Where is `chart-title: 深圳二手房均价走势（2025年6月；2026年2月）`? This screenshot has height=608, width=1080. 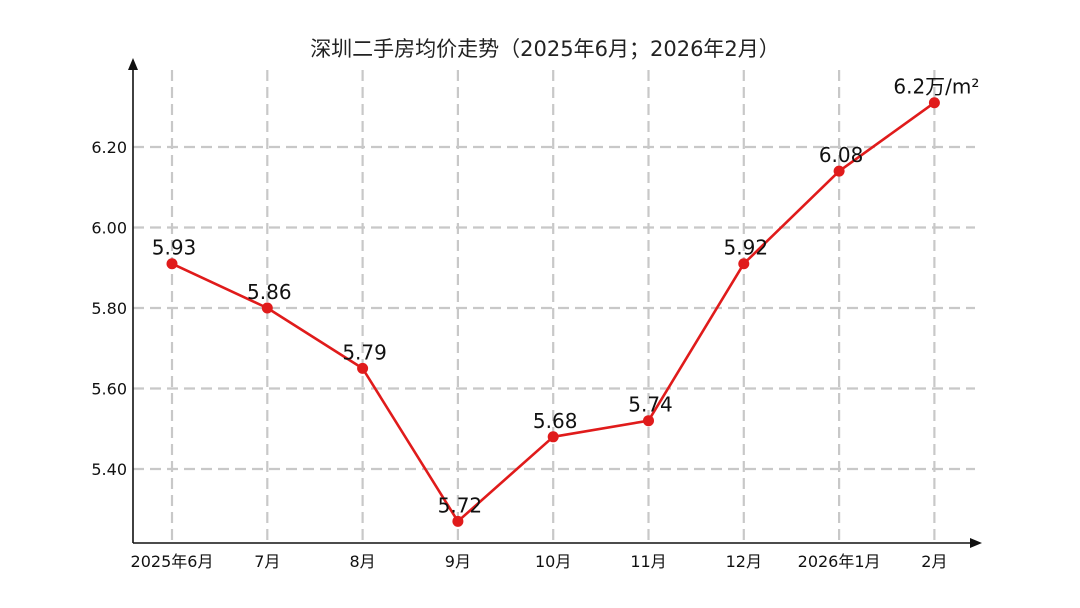 chart-title: 深圳二手房均价走势（2025年6月；2026年2月） is located at coordinates (545, 49).